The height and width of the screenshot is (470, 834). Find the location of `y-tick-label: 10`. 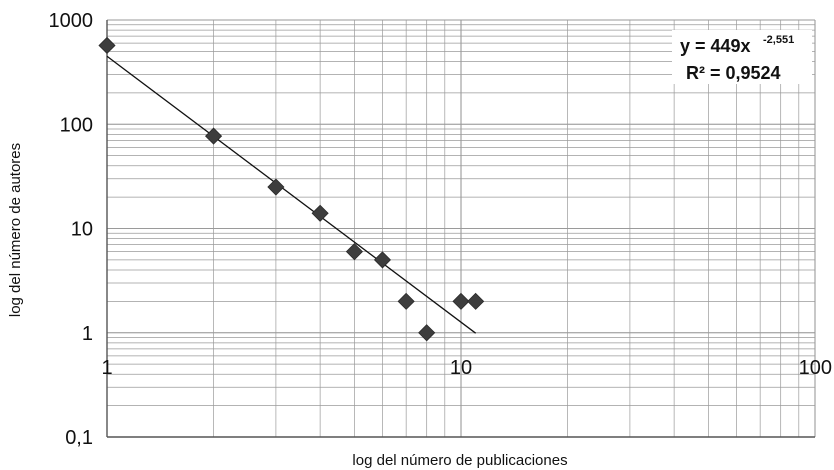

y-tick-label: 10 is located at coordinates (82, 230).